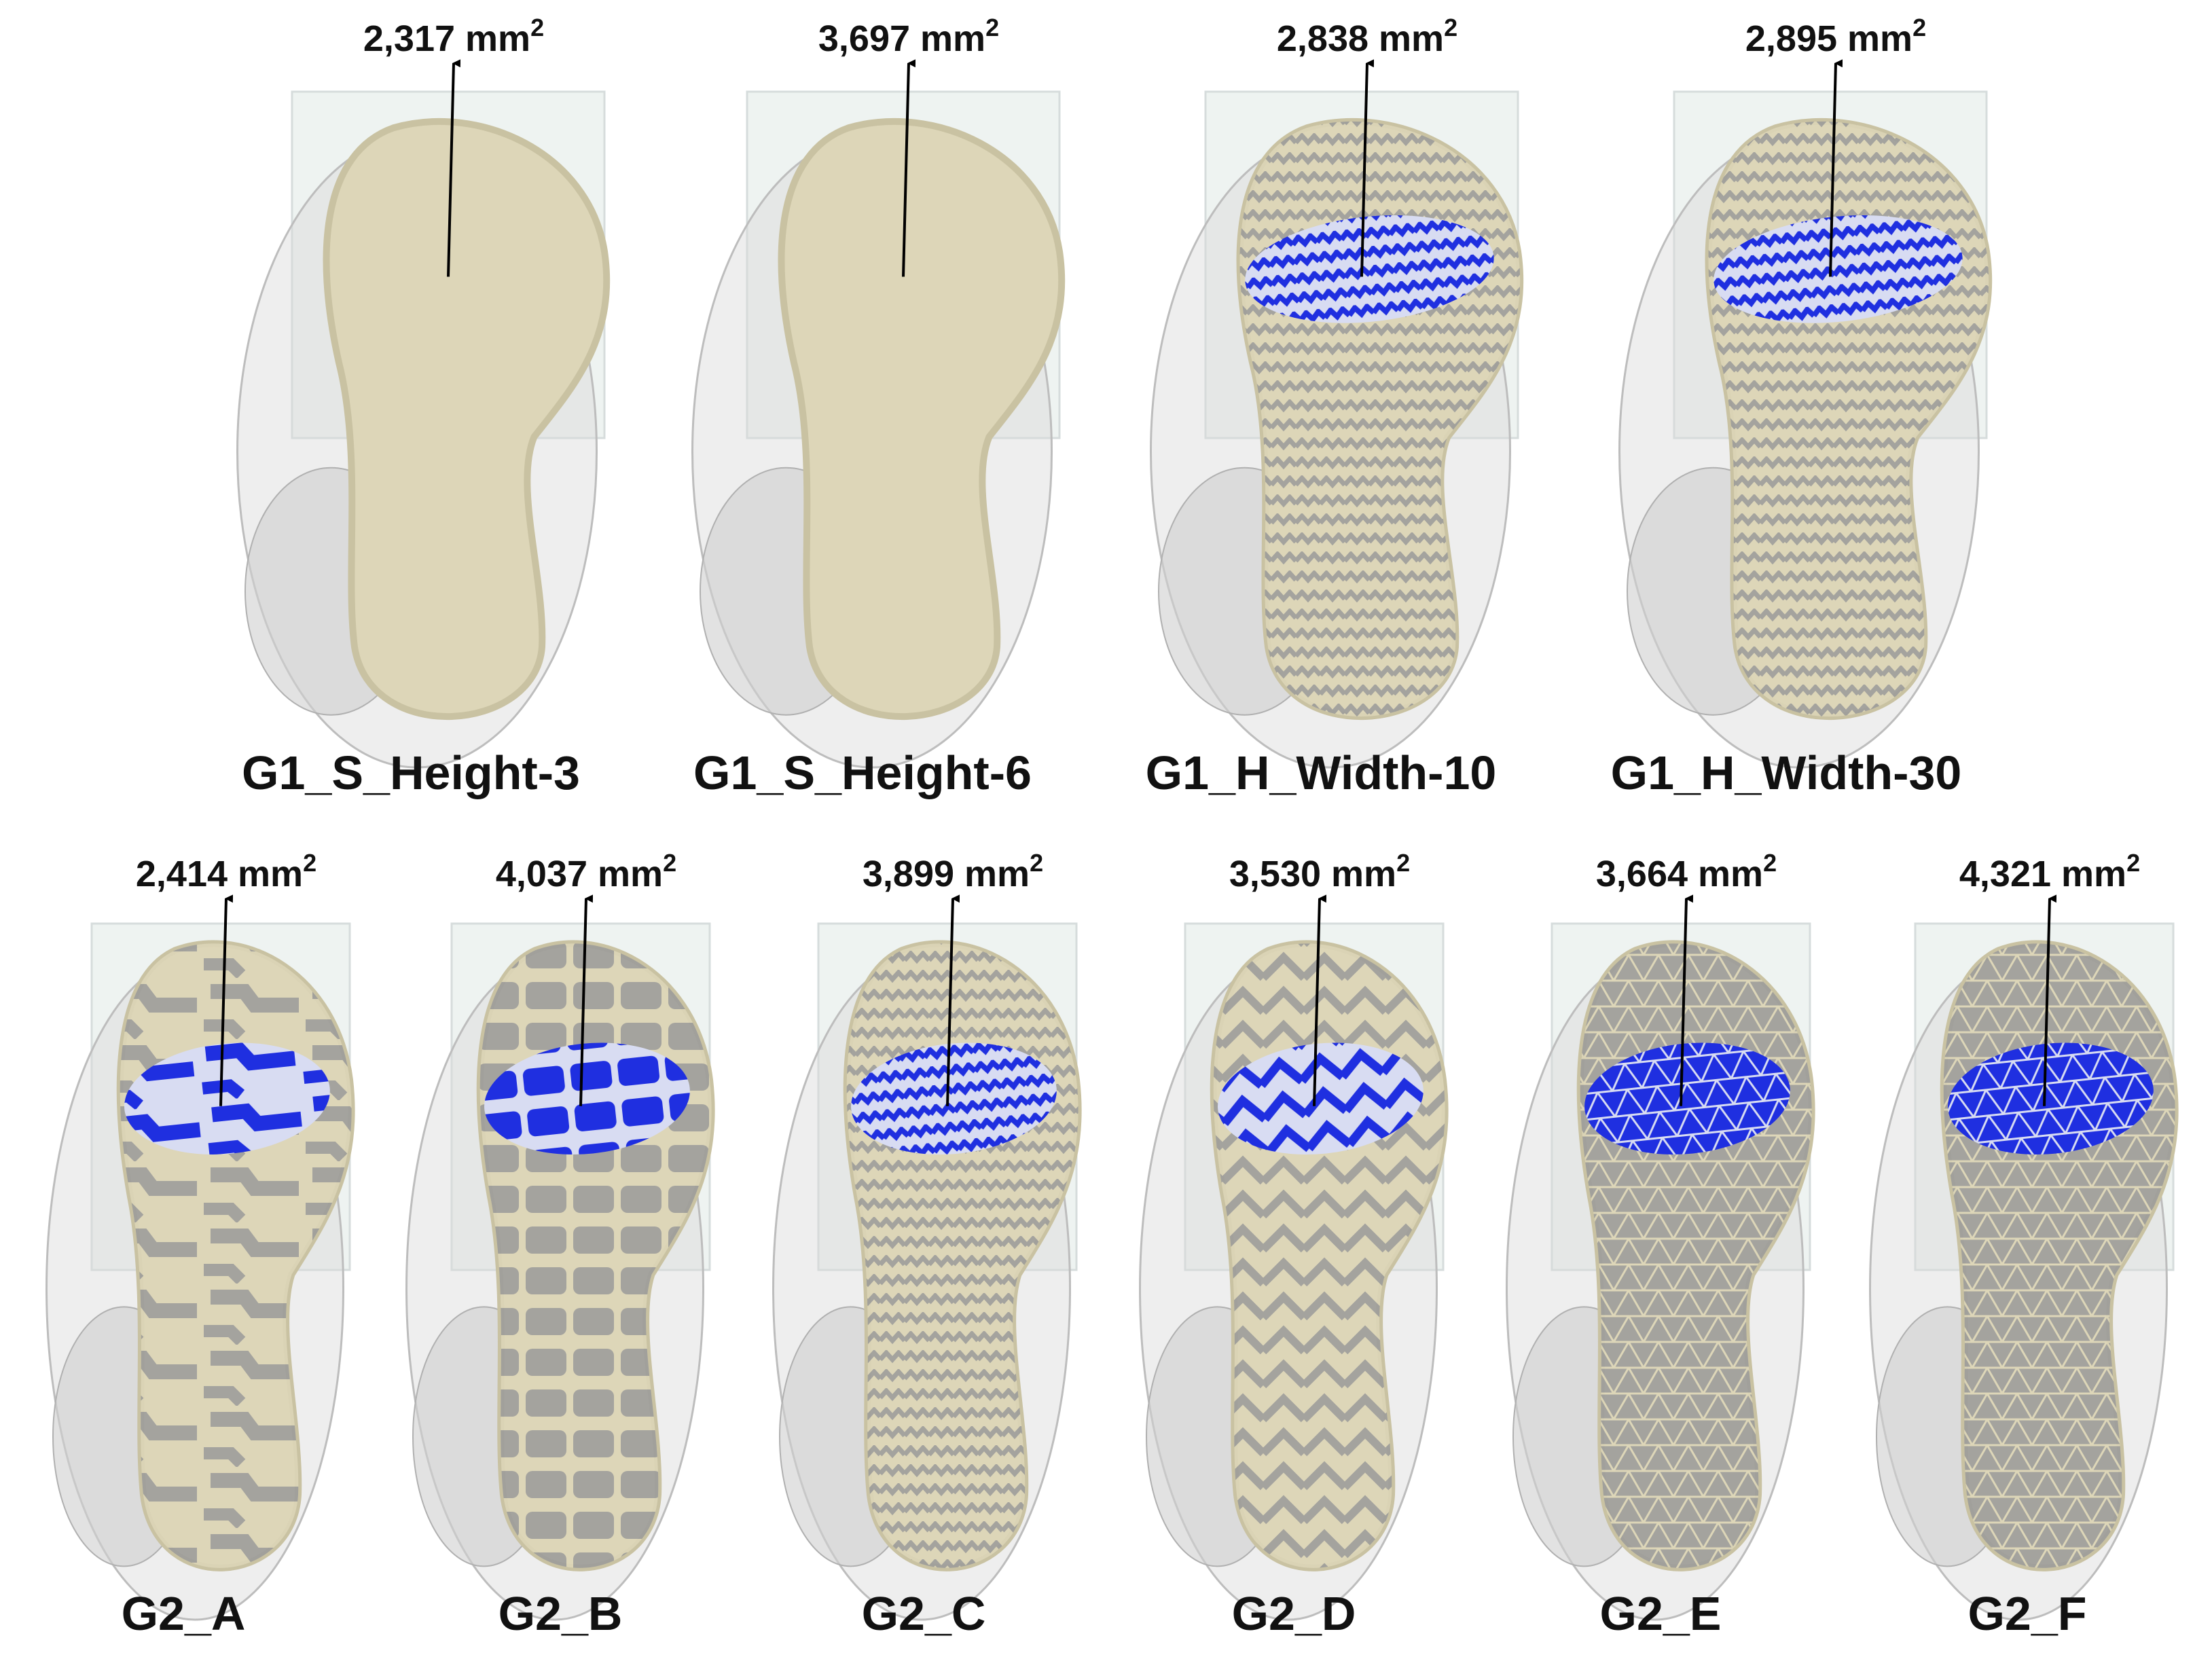 The image size is (2212, 1655). What do you see at coordinates (862, 772) in the screenshot?
I see `pattern-name-label: G1_S_Height-6` at bounding box center [862, 772].